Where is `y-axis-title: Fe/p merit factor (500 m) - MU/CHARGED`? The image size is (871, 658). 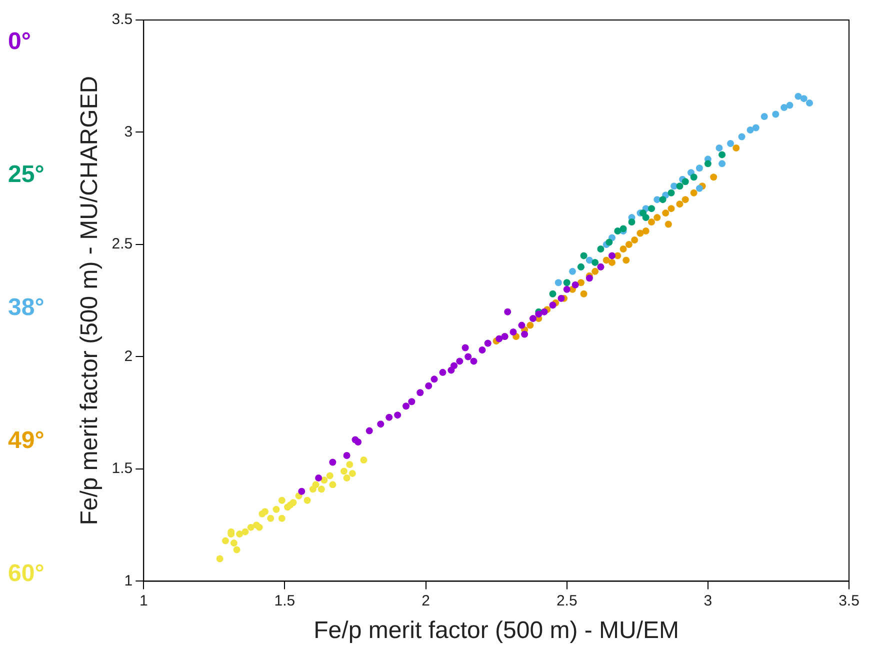 y-axis-title: Fe/p merit factor (500 m) - MU/CHARGED is located at coordinates (90, 301).